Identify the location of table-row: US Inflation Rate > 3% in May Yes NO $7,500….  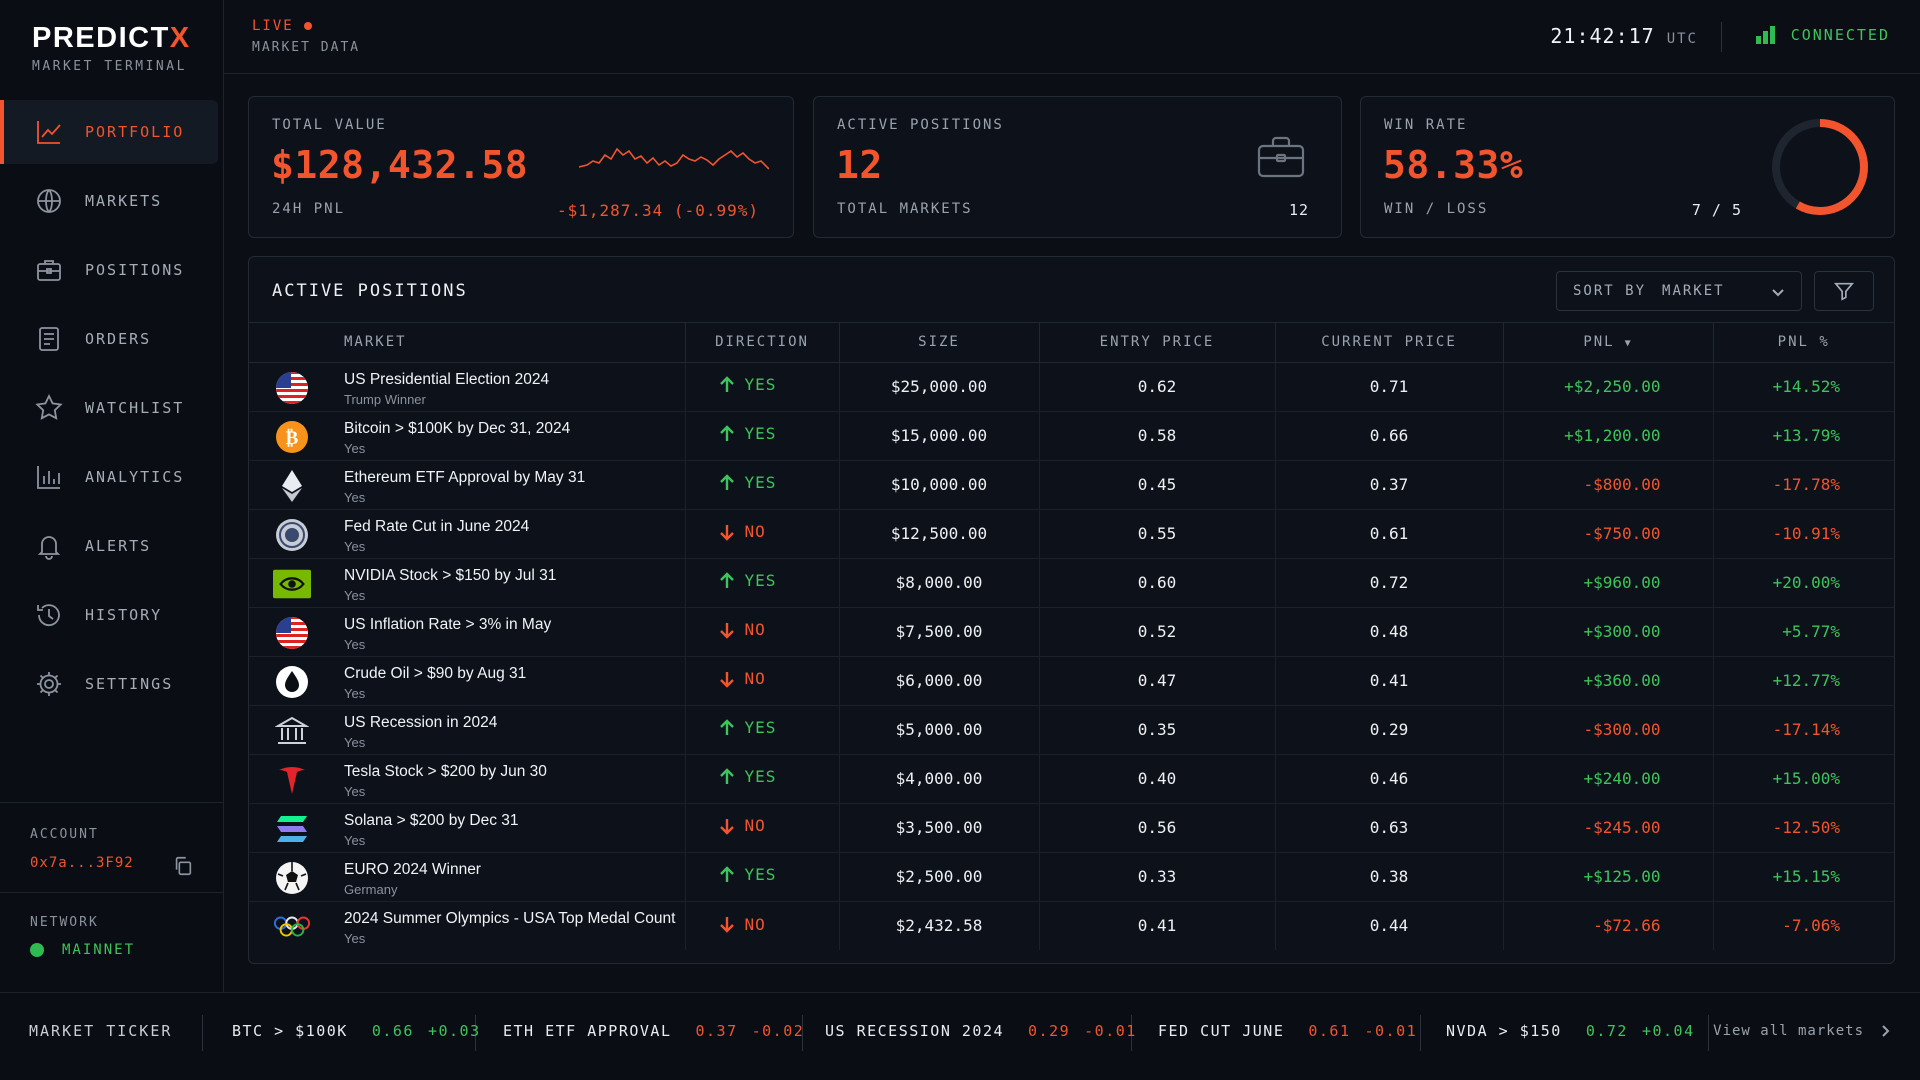
(1071, 632).